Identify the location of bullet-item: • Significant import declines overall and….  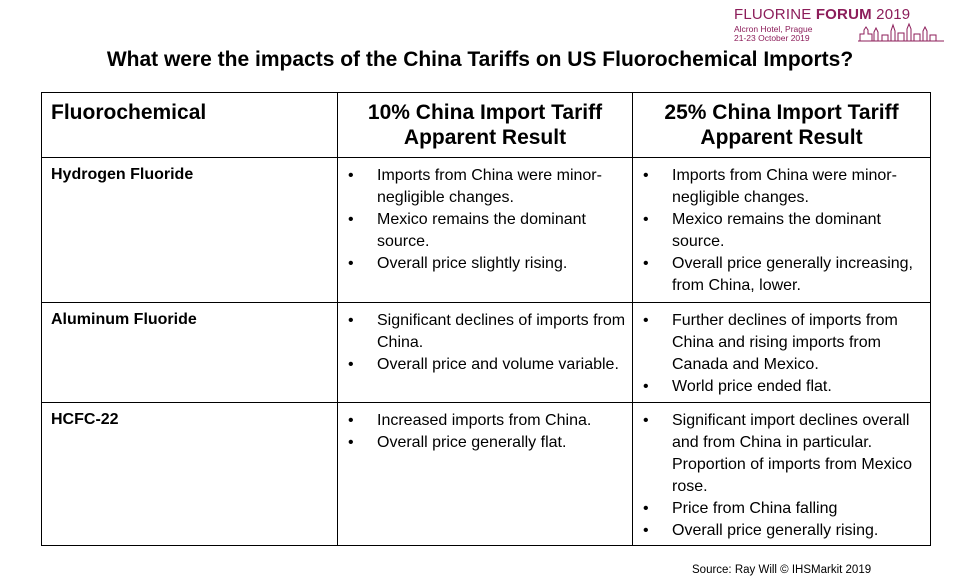
(779, 454).